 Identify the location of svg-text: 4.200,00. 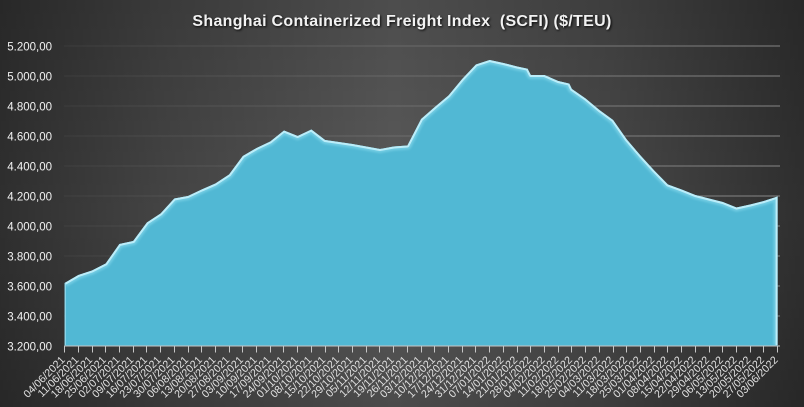
(29, 197).